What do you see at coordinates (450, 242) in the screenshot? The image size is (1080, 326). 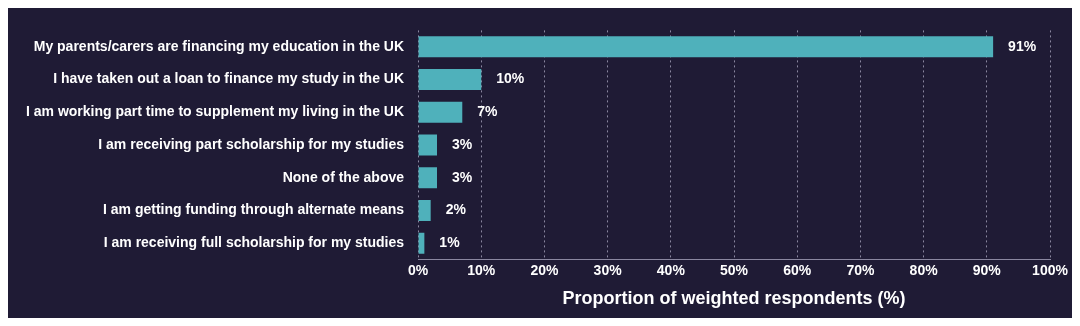 I see `data-label: 1%` at bounding box center [450, 242].